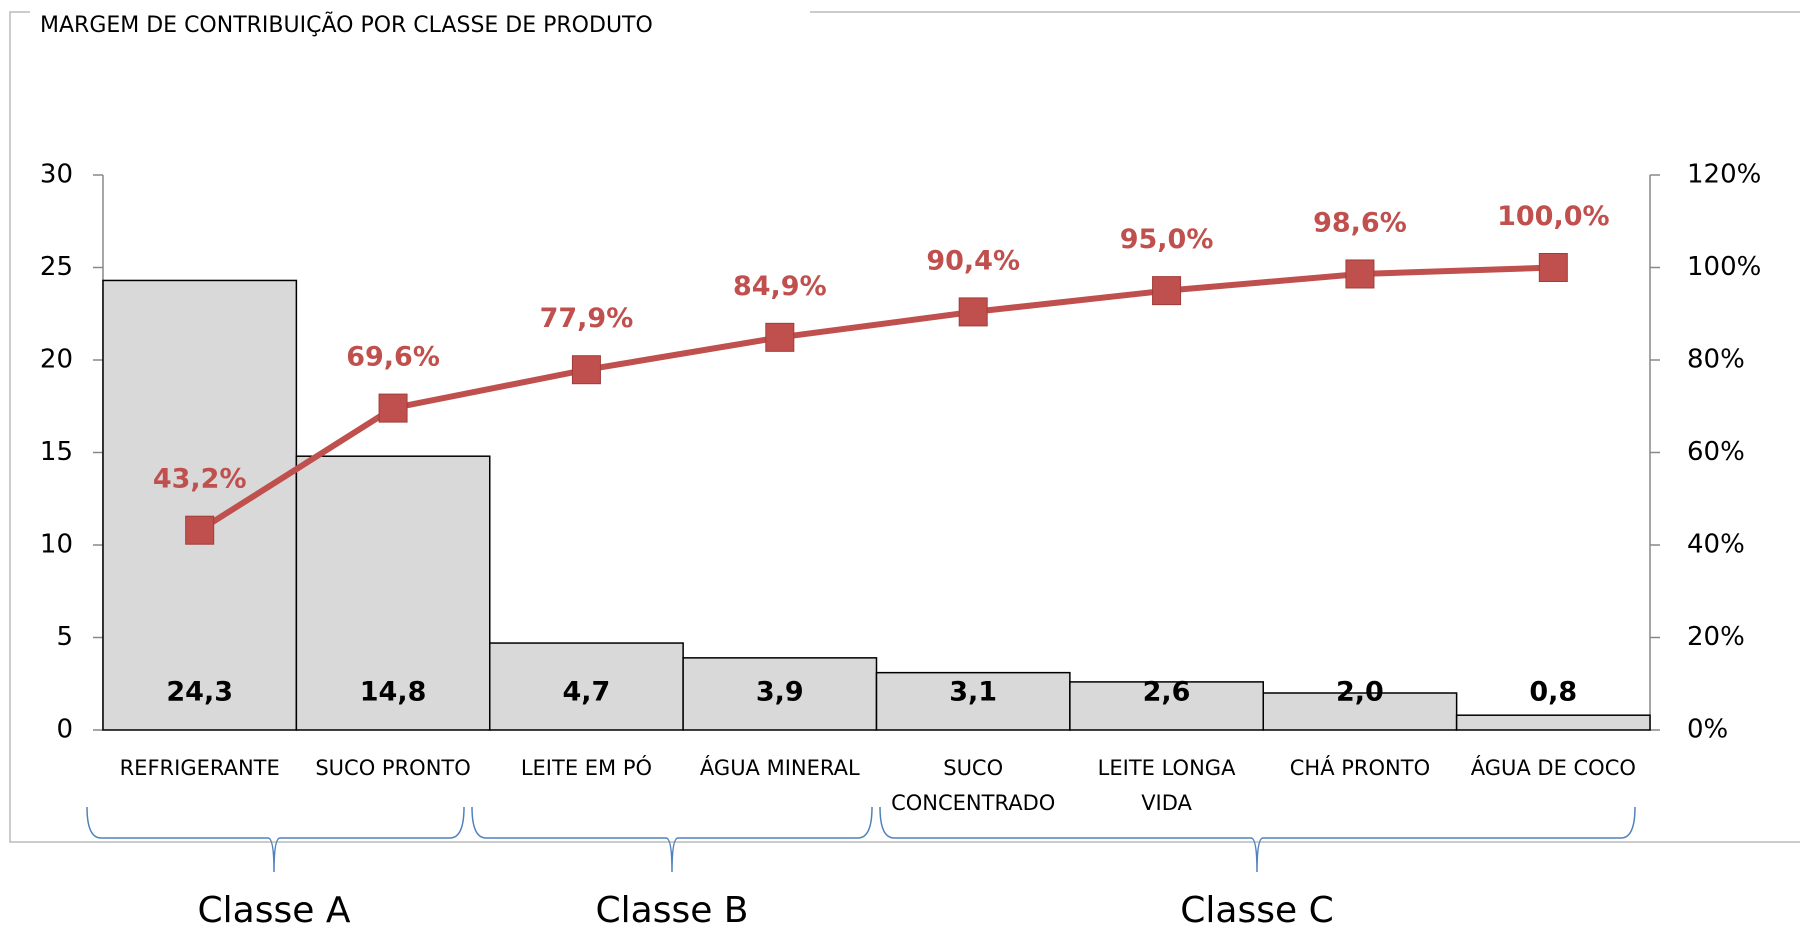 This screenshot has width=1800, height=932. I want to click on y-tick-label: 5, so click(64, 637).